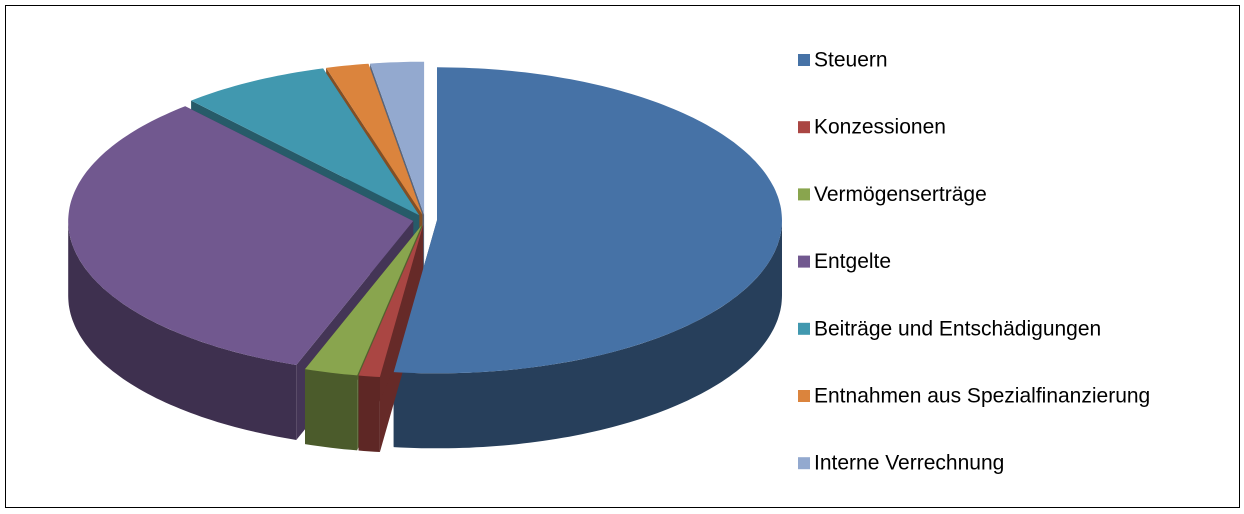 This screenshot has width=1244, height=514. I want to click on legend-label: Entgelte, so click(852, 261).